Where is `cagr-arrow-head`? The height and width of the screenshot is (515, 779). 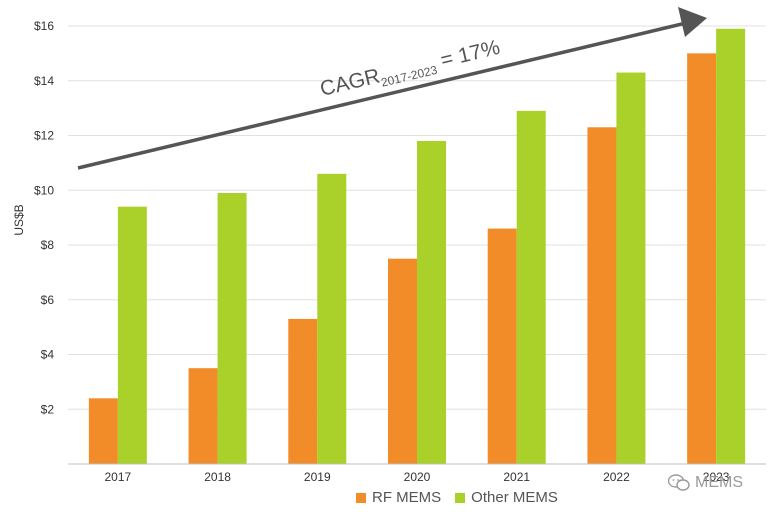 cagr-arrow-head is located at coordinates (692, 22).